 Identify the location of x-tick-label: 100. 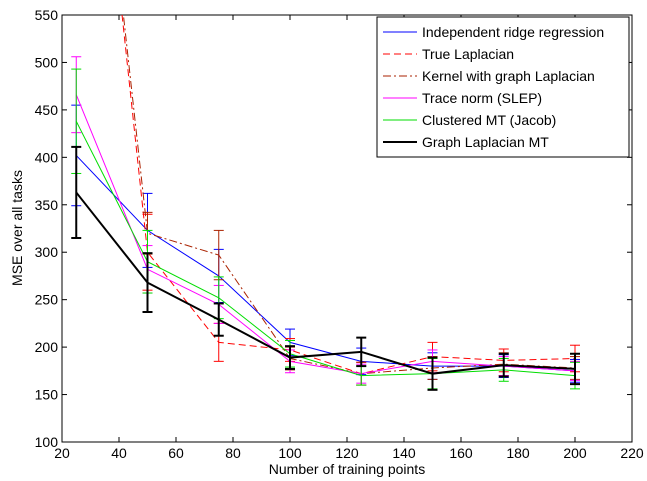
(290, 453).